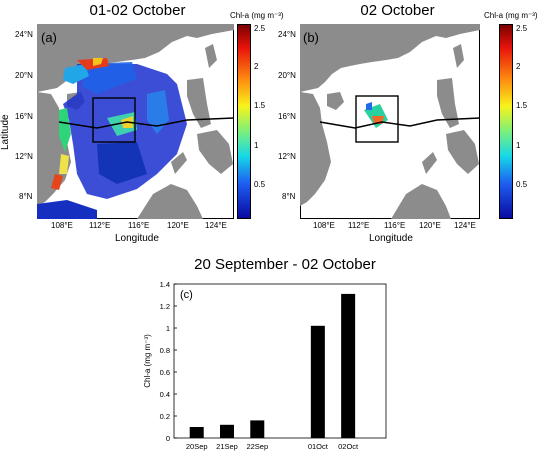  I want to click on panel-b-cbtick: 2, so click(518, 66).